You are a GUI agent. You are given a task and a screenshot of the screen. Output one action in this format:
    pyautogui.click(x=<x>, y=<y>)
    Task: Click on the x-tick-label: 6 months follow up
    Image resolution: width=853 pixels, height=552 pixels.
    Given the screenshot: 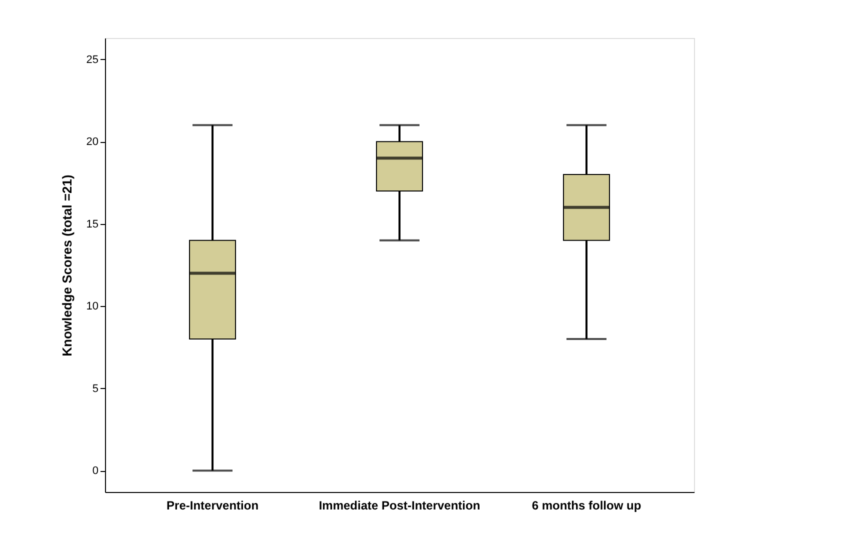 What is the action you would take?
    pyautogui.click(x=587, y=505)
    